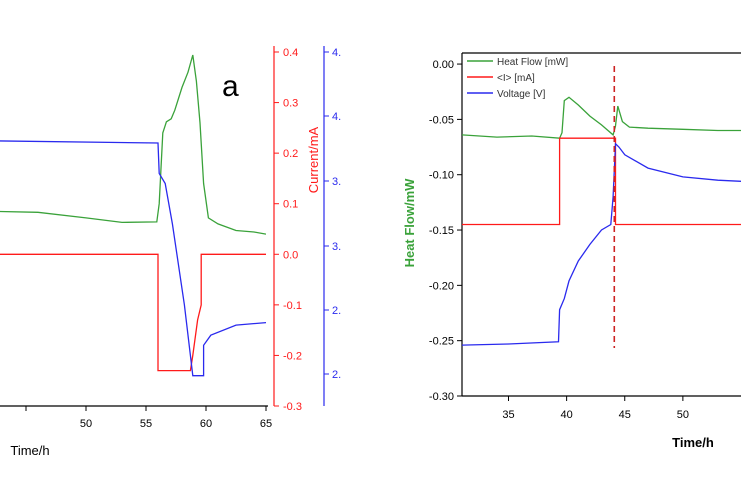 This screenshot has height=486, width=741. I want to click on y-tick-label: -0.10, so click(441, 176).